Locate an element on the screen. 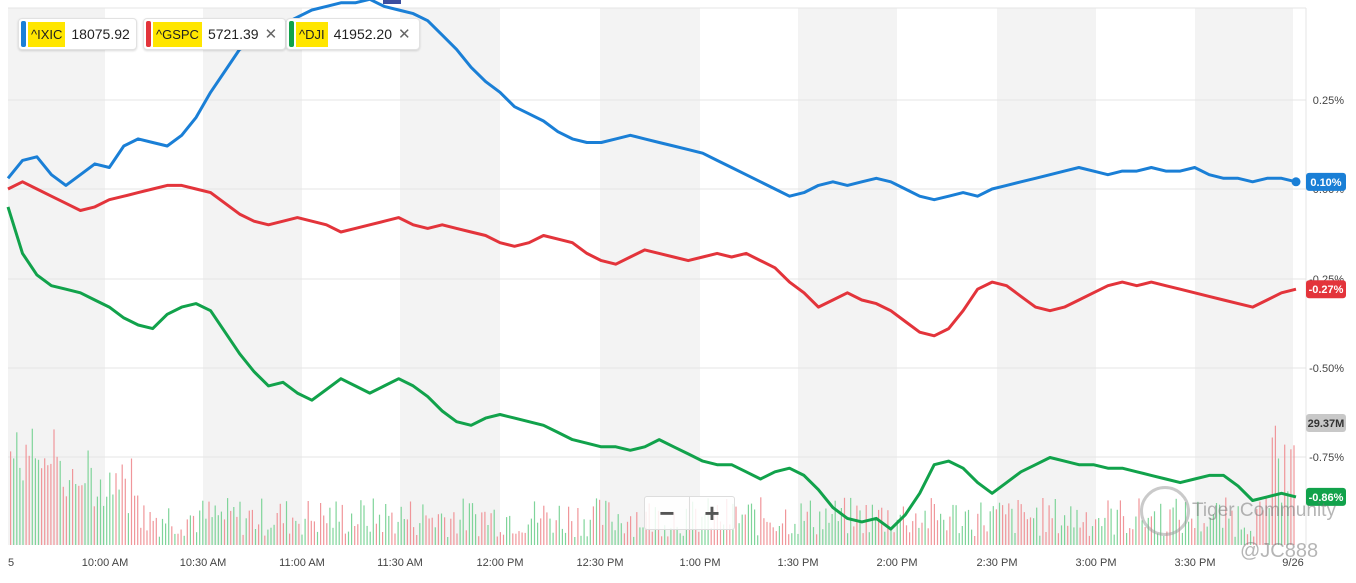  legend-chip-gspc: ^GSPC 5721.39 ✕ is located at coordinates (215, 34).